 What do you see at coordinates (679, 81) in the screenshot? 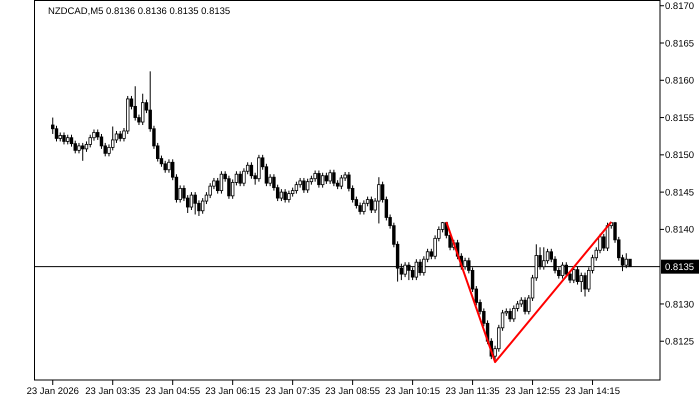
I see `y-tick-label: 0.8160` at bounding box center [679, 81].